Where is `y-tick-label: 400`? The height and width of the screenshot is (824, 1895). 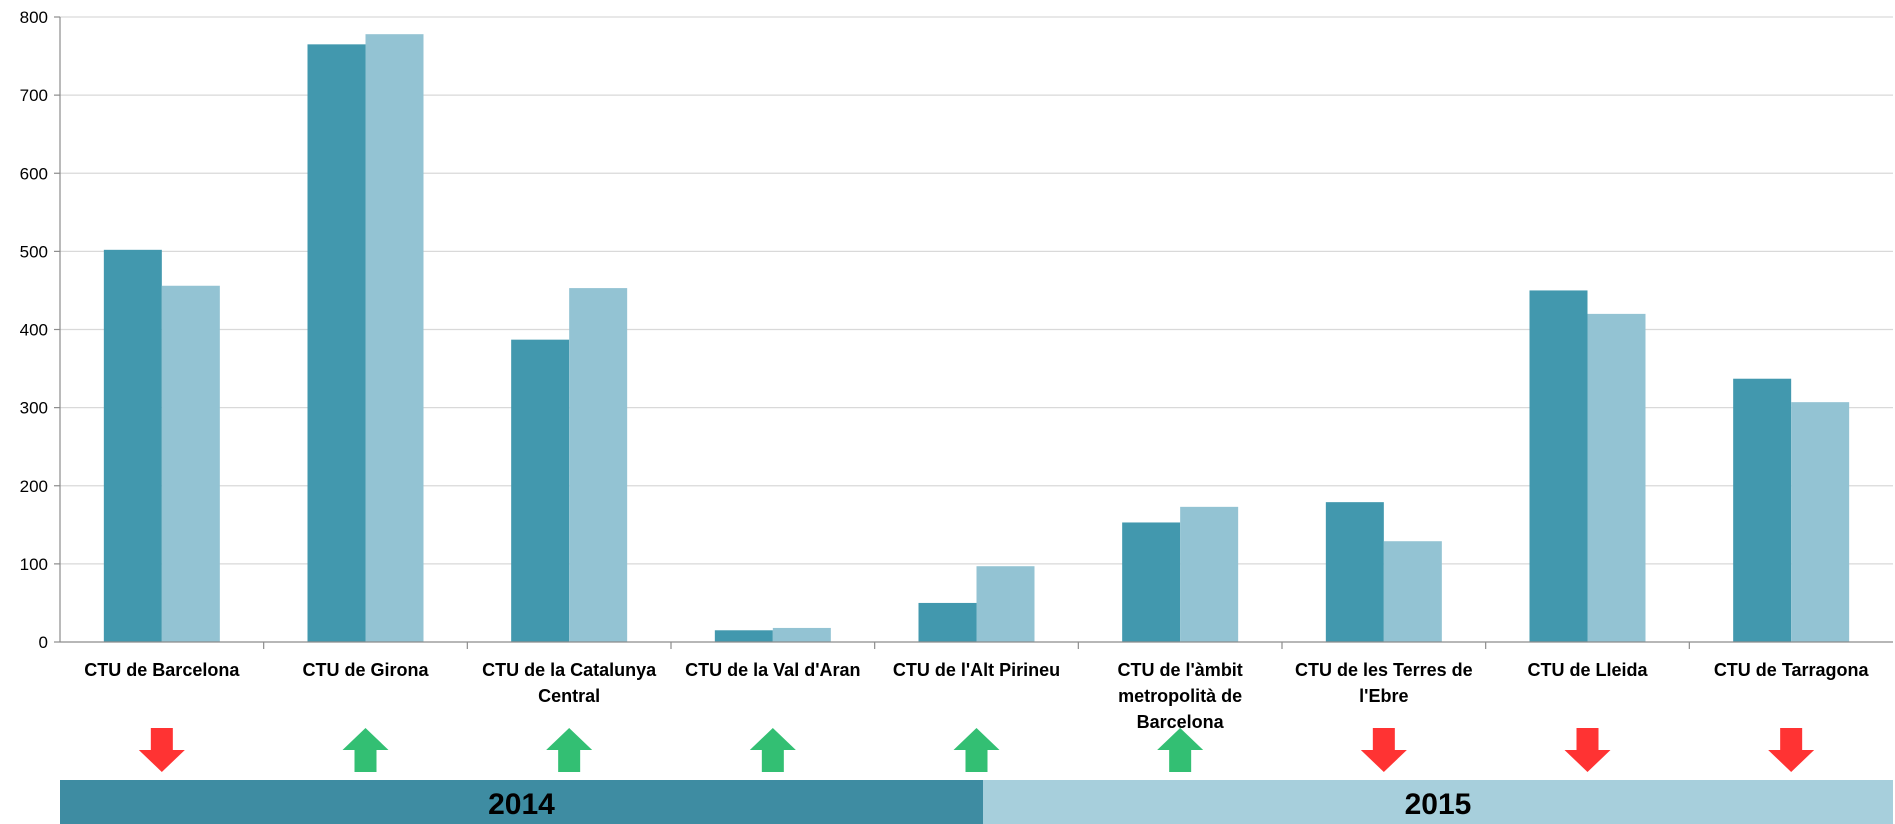
y-tick-label: 400 is located at coordinates (34, 330).